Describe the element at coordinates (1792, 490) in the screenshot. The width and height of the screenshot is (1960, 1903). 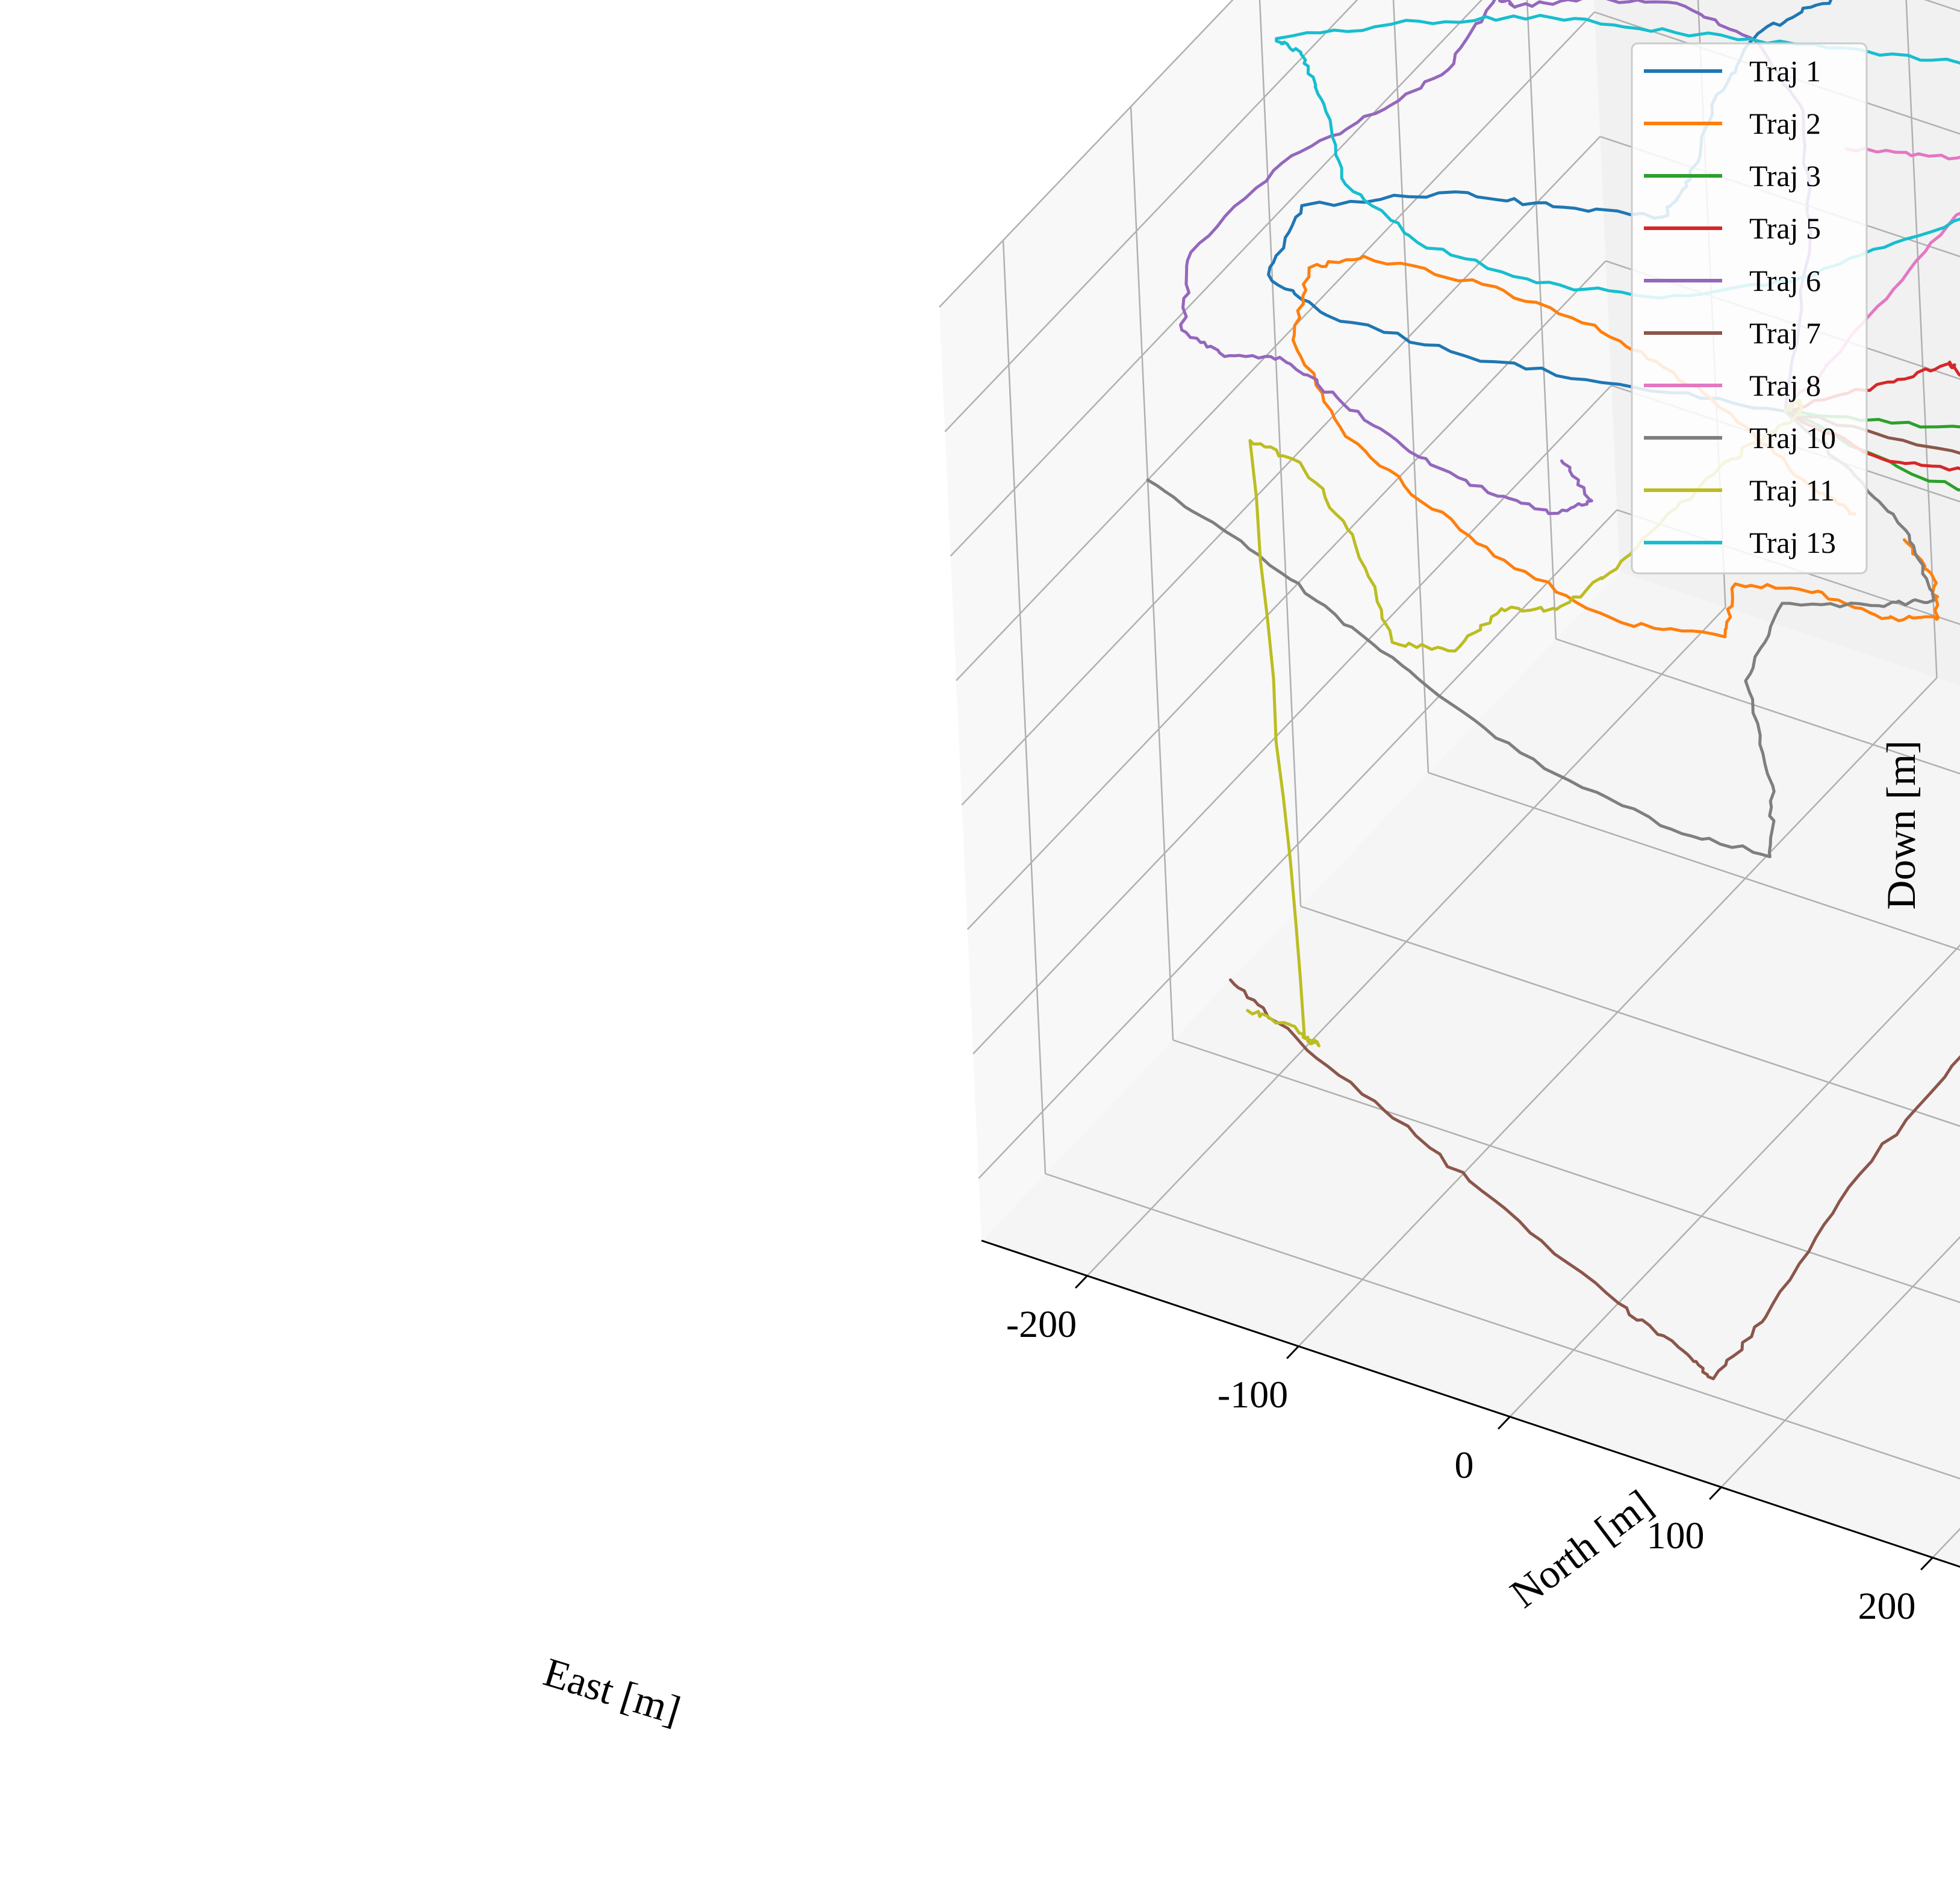
I see `legend-label: Traj 11` at that location.